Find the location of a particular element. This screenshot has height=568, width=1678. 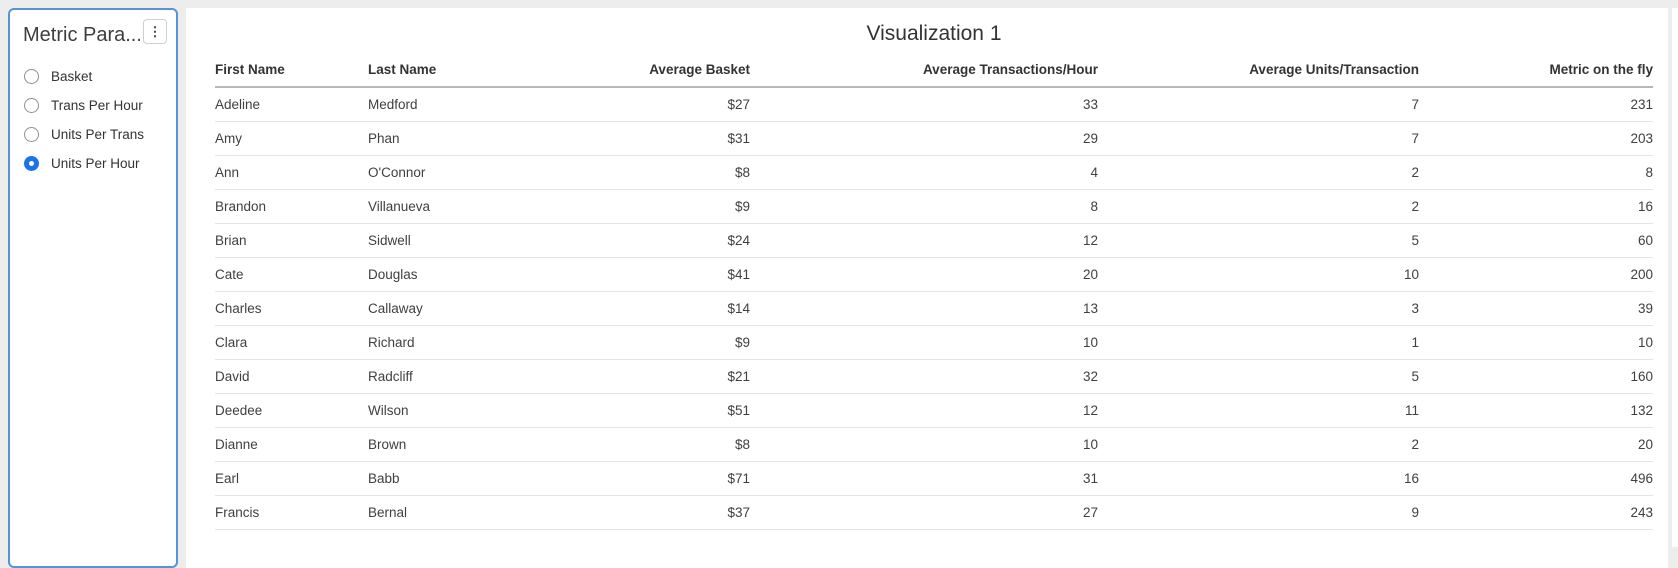

table-row: Cate Douglas $41 20 10 200 is located at coordinates (934, 274).